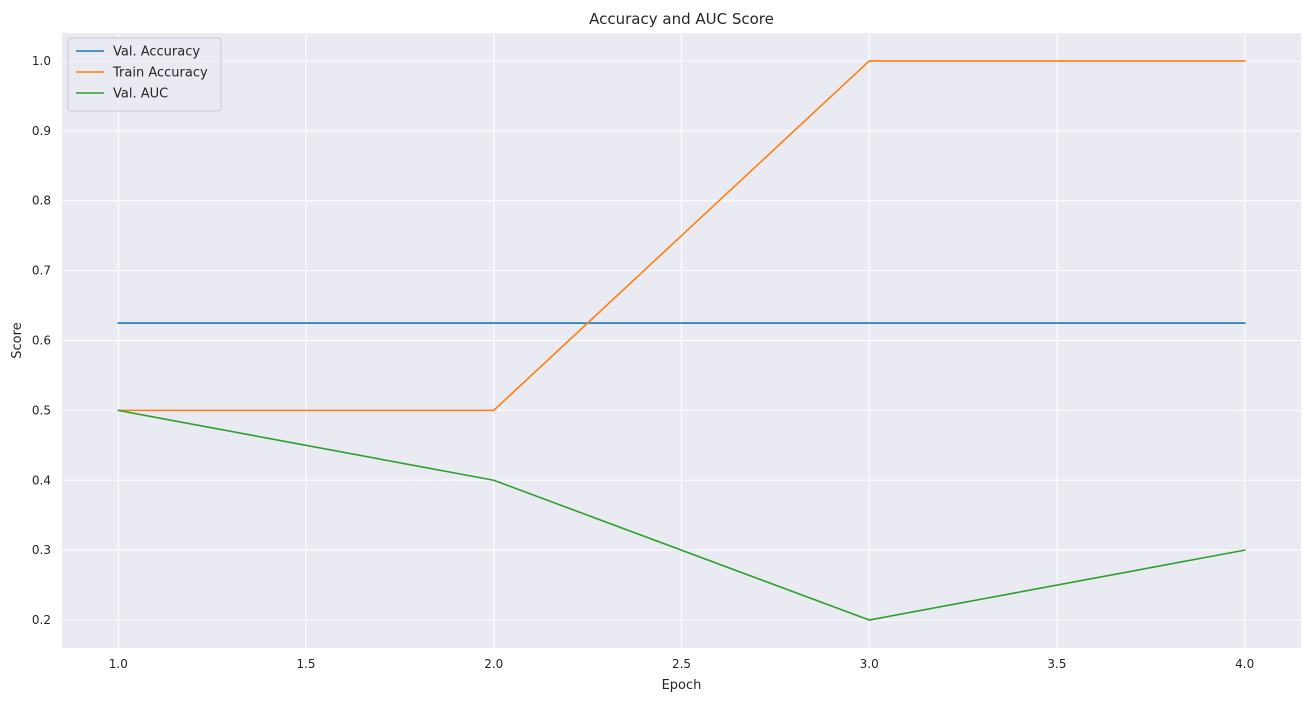  What do you see at coordinates (1244, 664) in the screenshot?
I see `x-tick-label: 4.0` at bounding box center [1244, 664].